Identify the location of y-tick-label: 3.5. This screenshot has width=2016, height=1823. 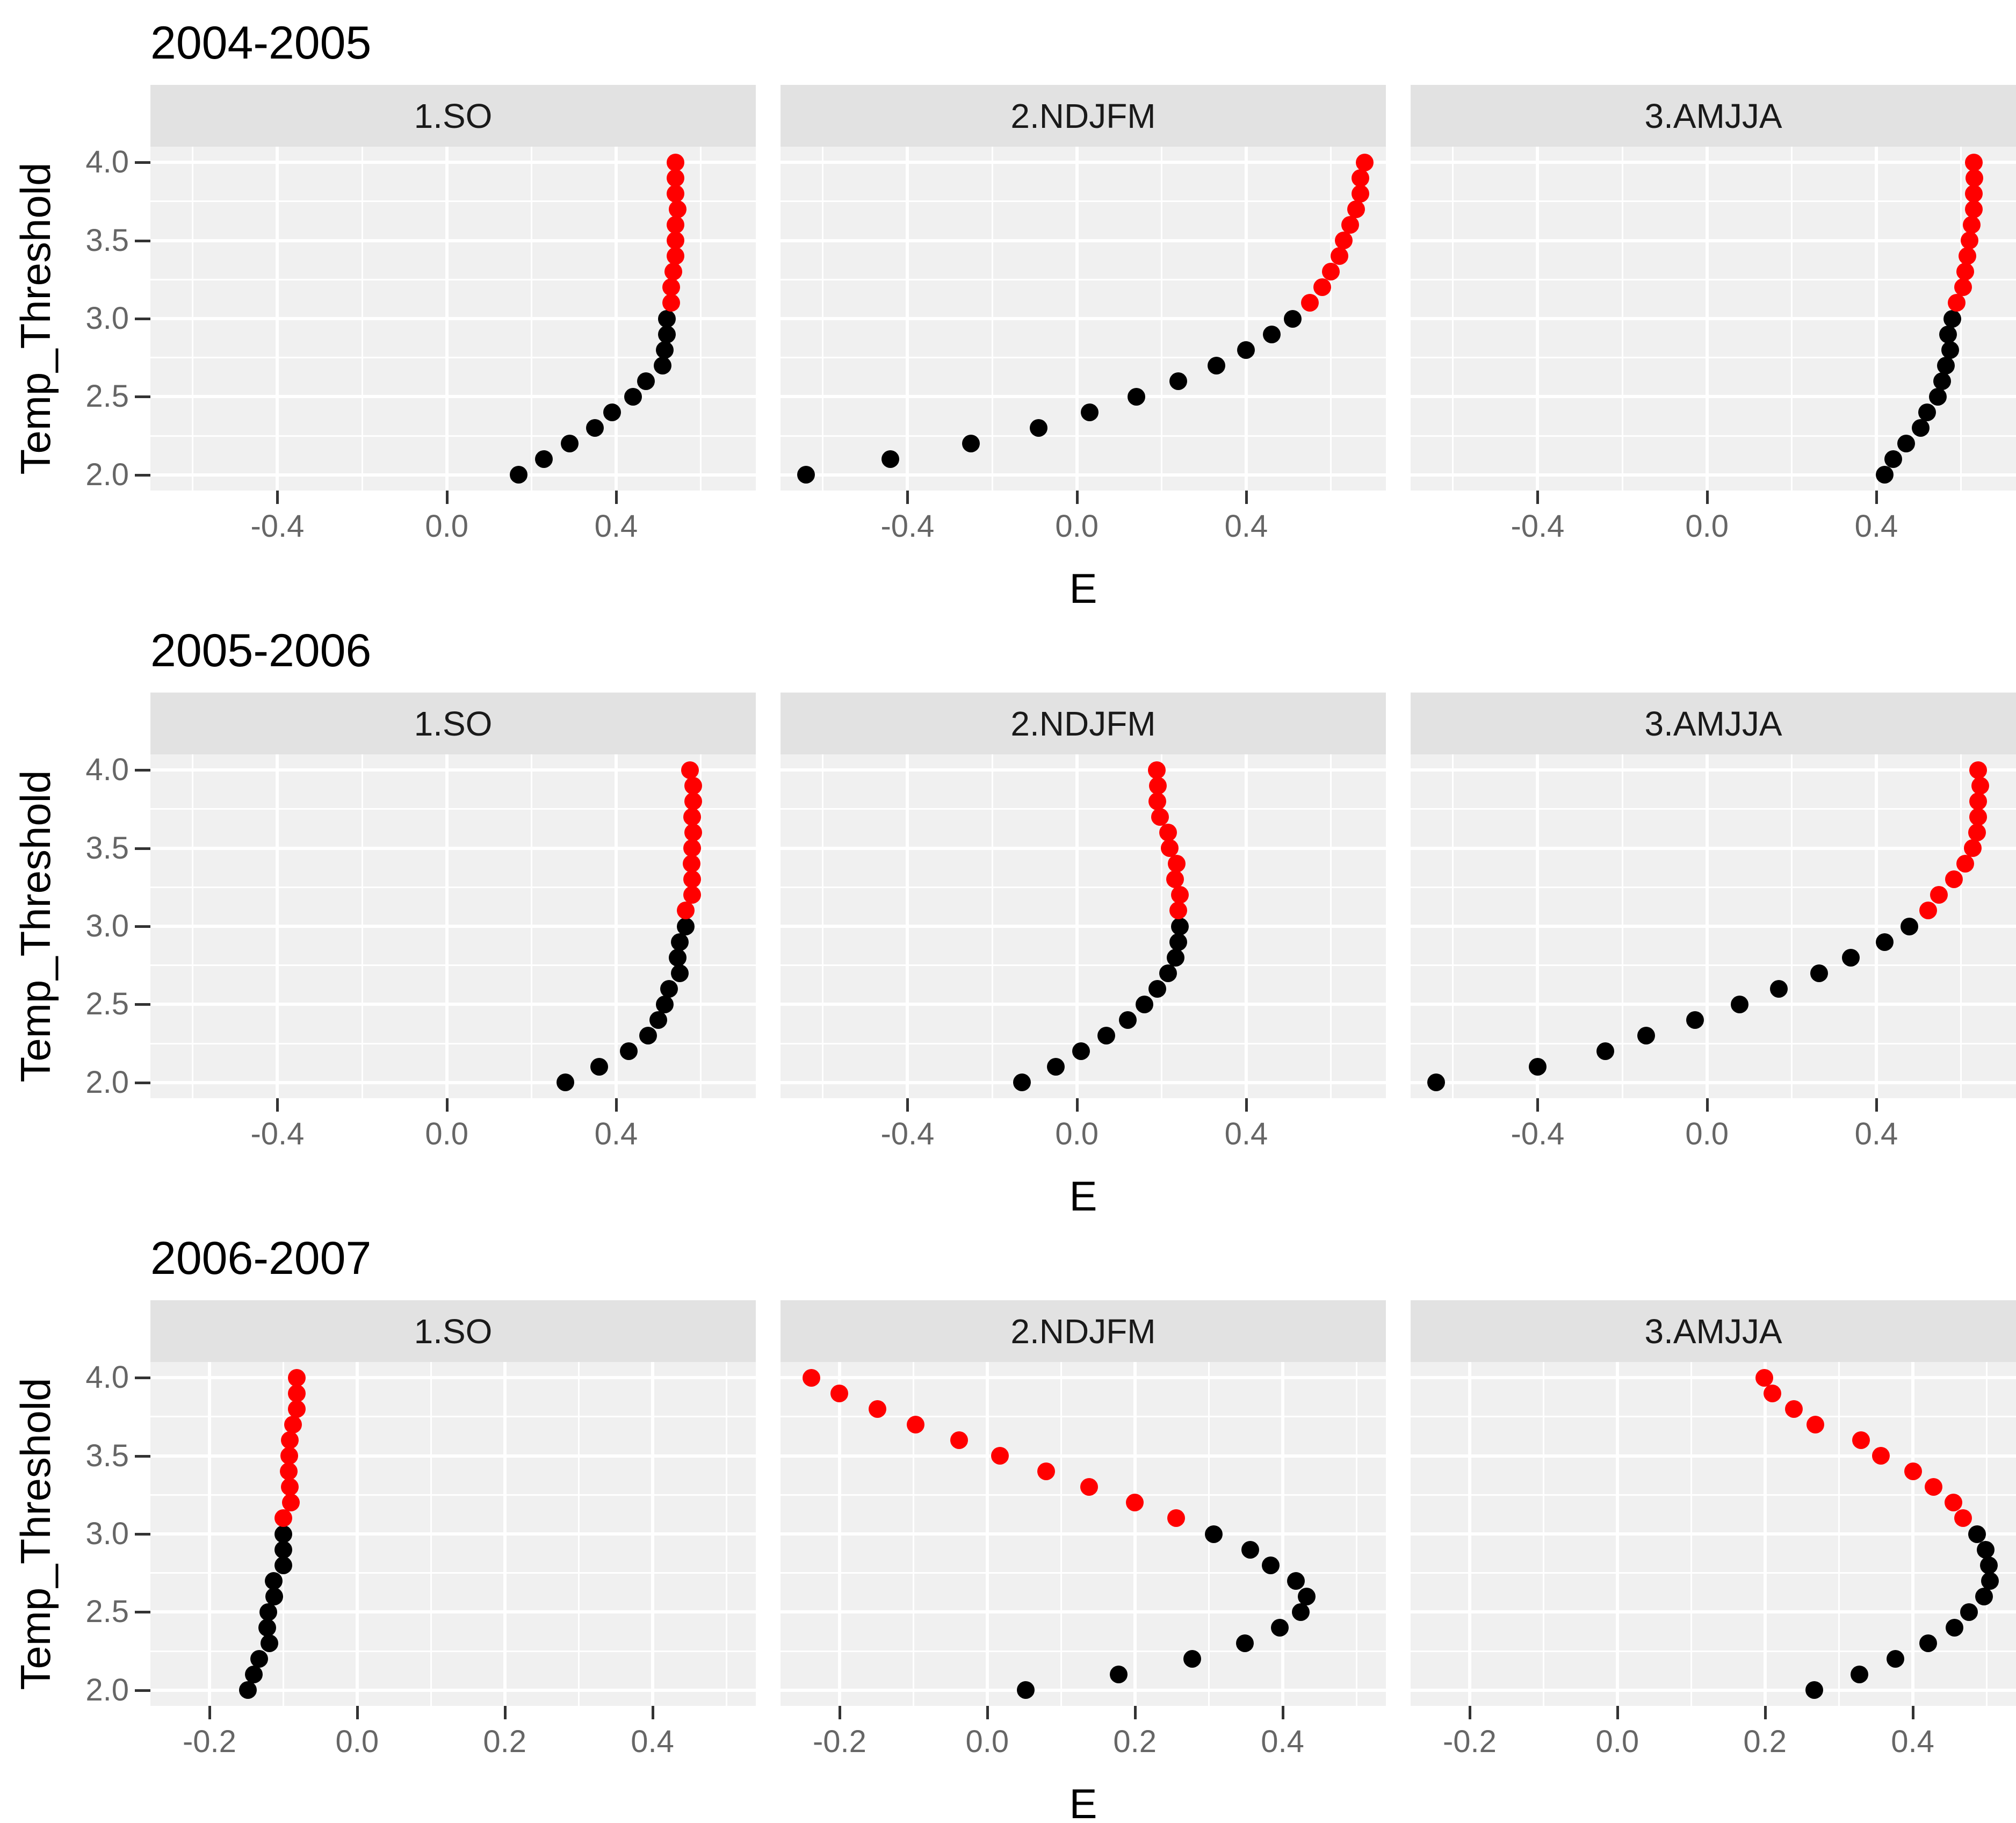
(107, 240).